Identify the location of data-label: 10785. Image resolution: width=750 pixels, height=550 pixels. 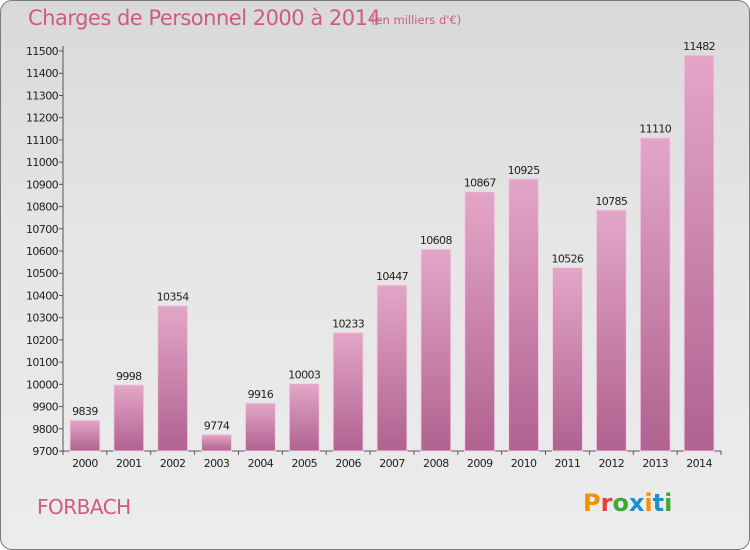
(611, 201).